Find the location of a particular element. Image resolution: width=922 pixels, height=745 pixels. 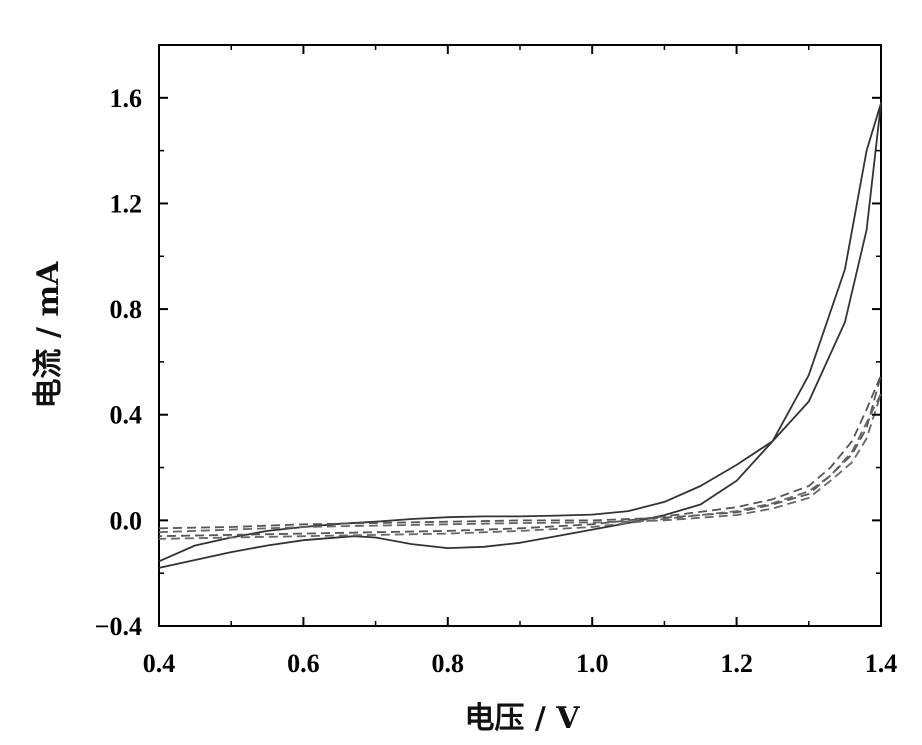

y-tick-label: 0.8 is located at coordinates (126, 309).